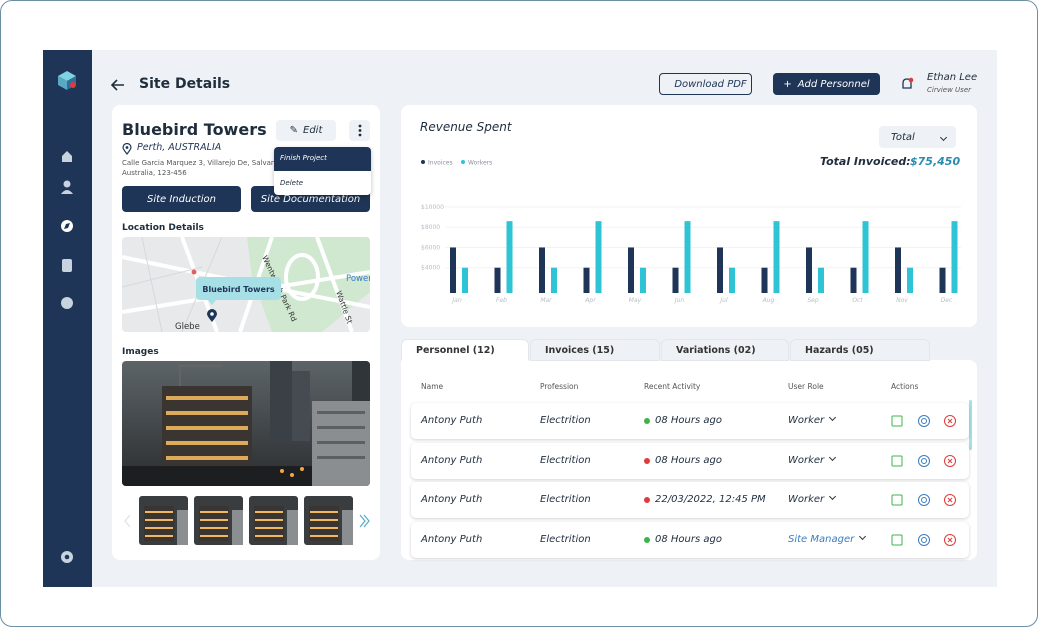 The width and height of the screenshot is (1040, 629). What do you see at coordinates (358, 279) in the screenshot?
I see `map-label: Powerl` at bounding box center [358, 279].